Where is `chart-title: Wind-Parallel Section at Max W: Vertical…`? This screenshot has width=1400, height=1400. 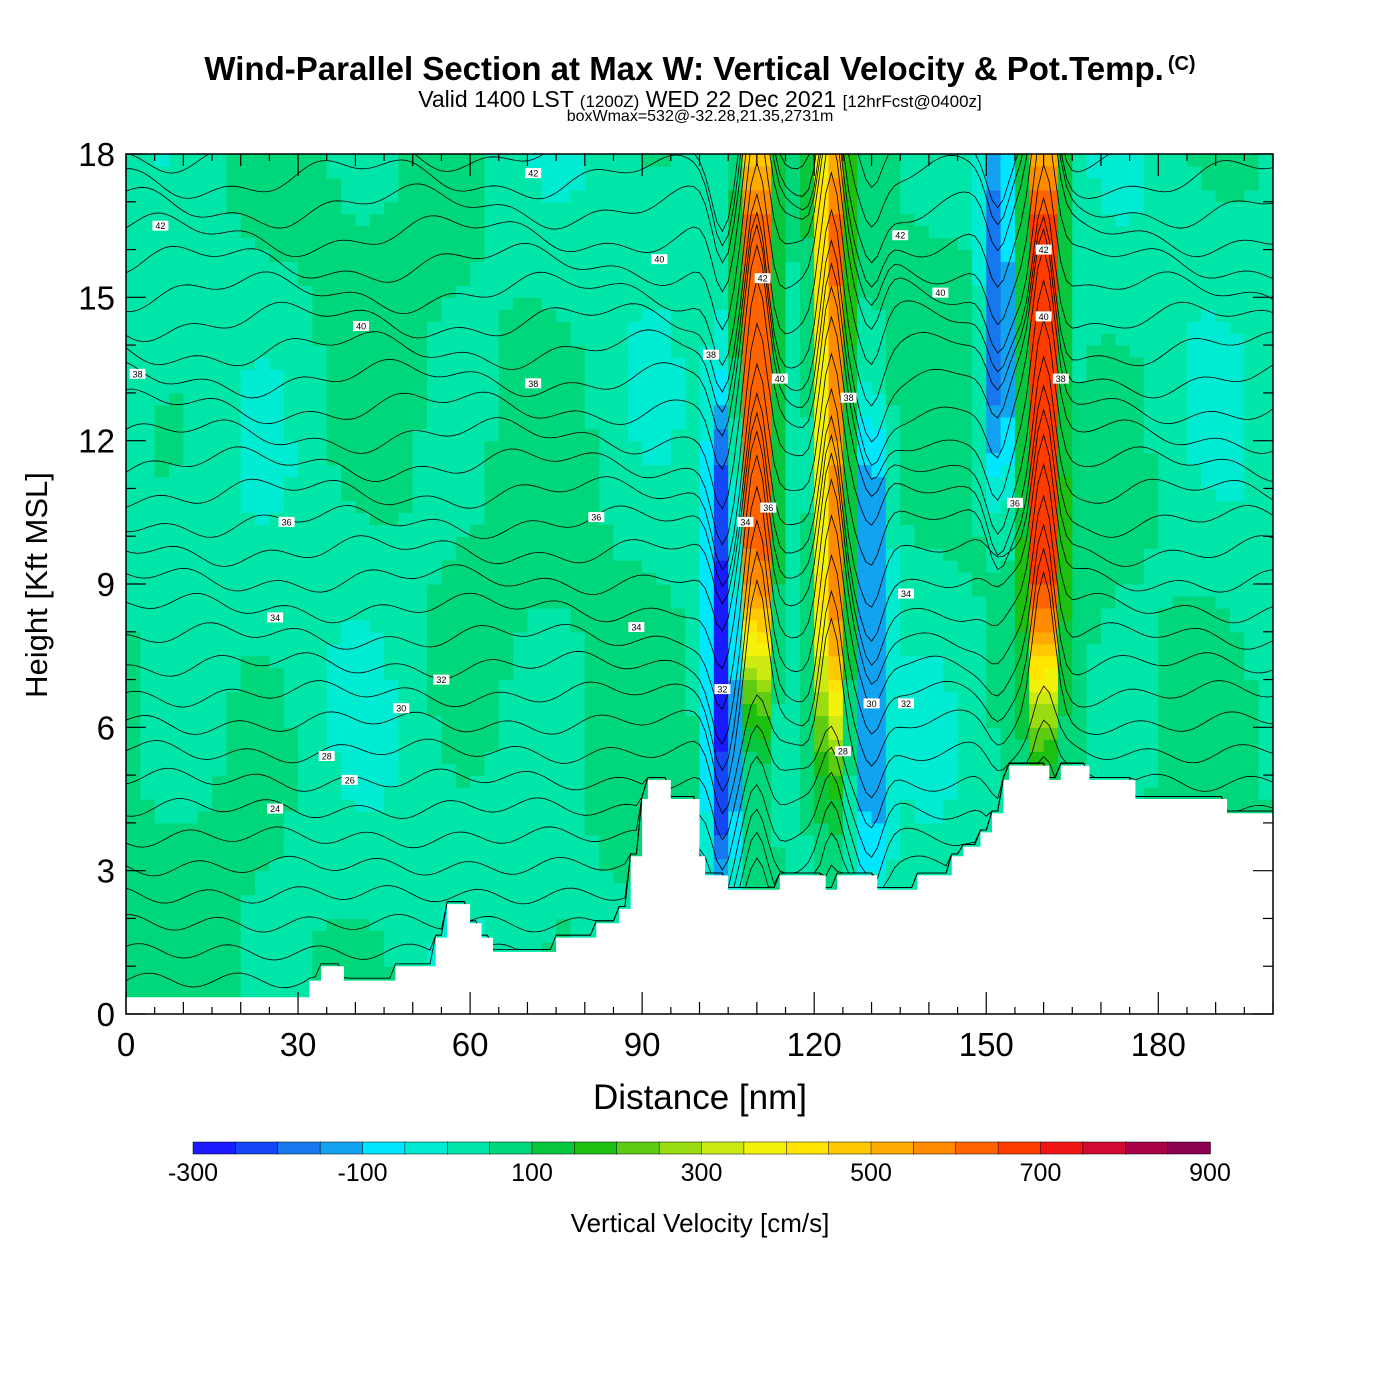
chart-title: Wind-Parallel Section at Max W: Vertical… is located at coordinates (700, 69).